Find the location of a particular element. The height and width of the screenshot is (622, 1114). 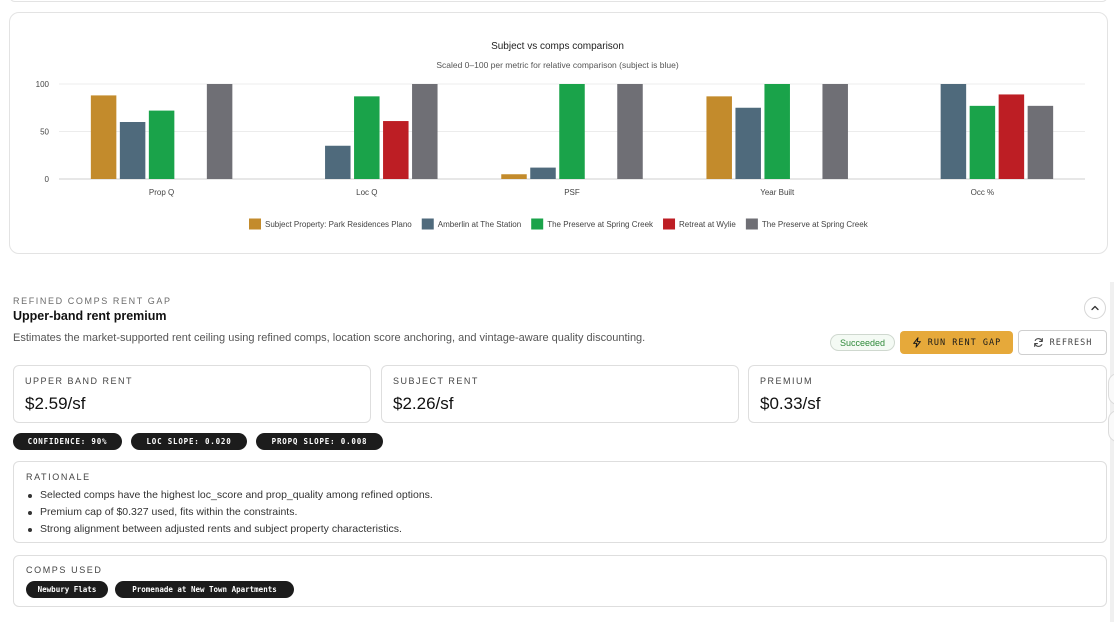

metric-value: $0.33/sf is located at coordinates (790, 403).